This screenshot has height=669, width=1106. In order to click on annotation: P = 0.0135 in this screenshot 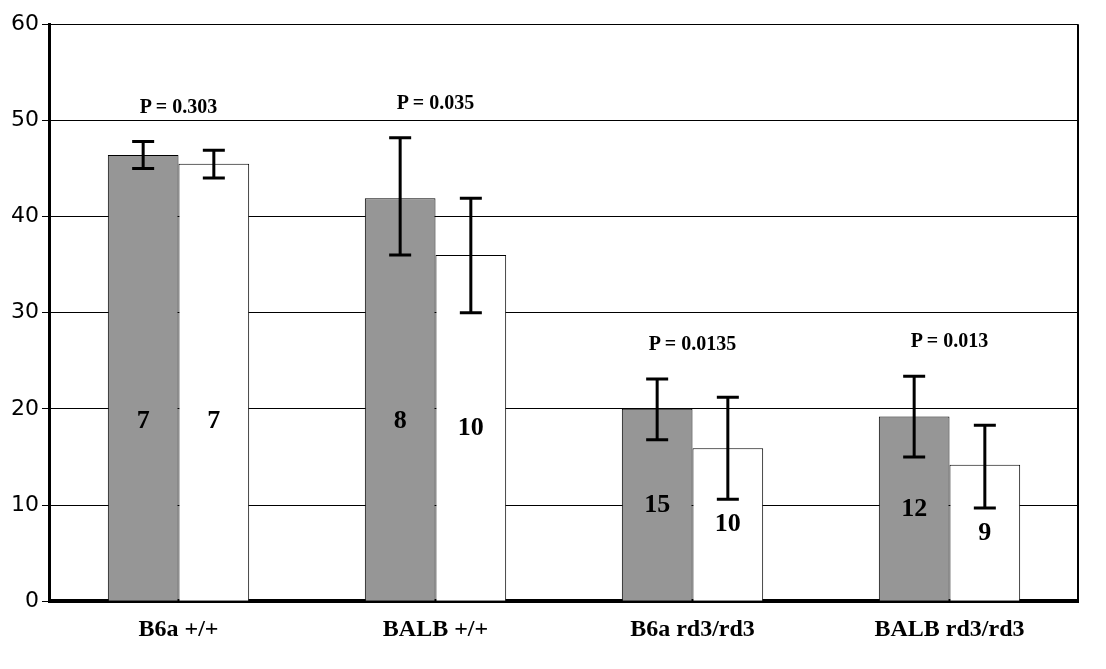, I will do `click(692, 343)`.